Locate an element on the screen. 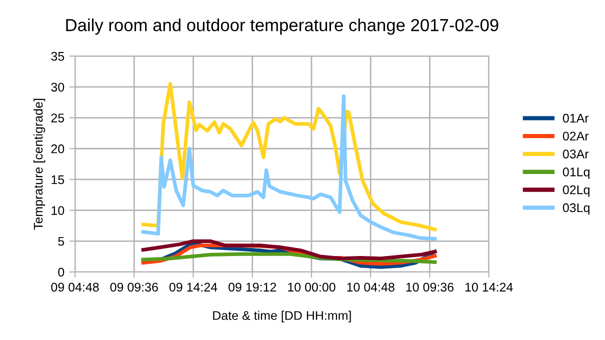  x-tick-label: 09 14:24 is located at coordinates (193, 287).